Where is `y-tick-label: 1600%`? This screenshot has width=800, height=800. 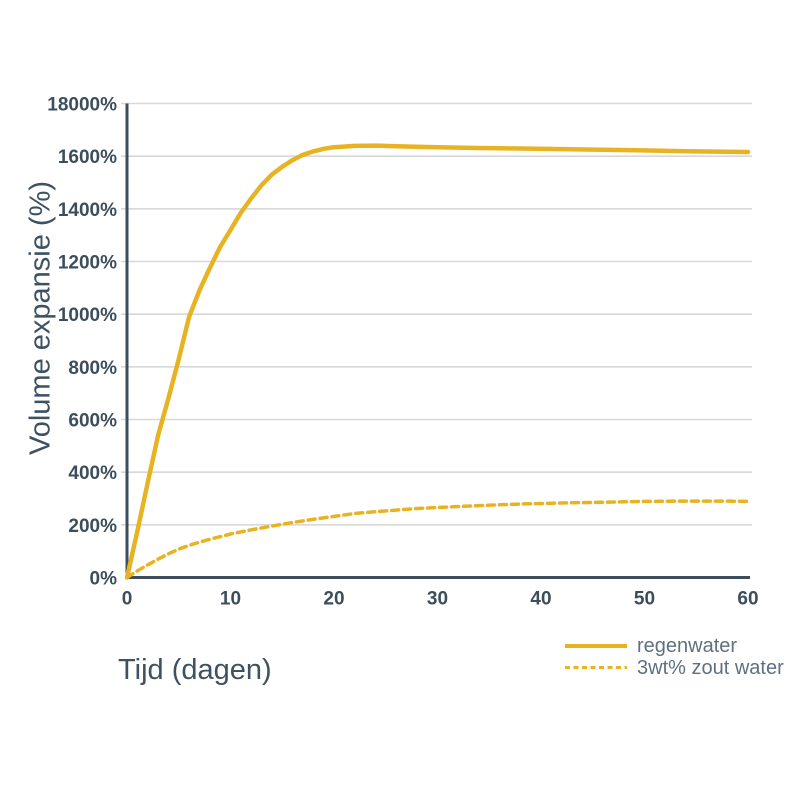 y-tick-label: 1600% is located at coordinates (87, 157).